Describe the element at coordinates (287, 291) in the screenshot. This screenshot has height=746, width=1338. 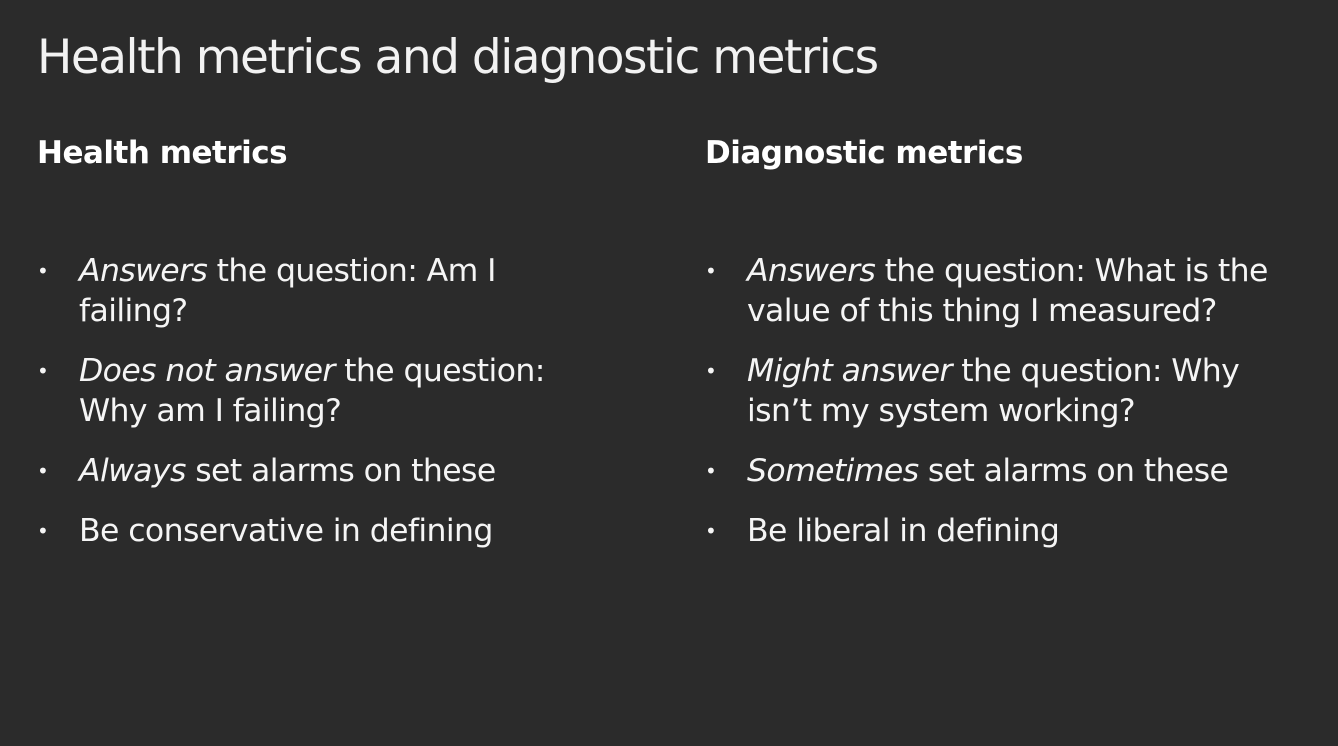
I see `bullet-text: the question: Am I failing?` at that location.